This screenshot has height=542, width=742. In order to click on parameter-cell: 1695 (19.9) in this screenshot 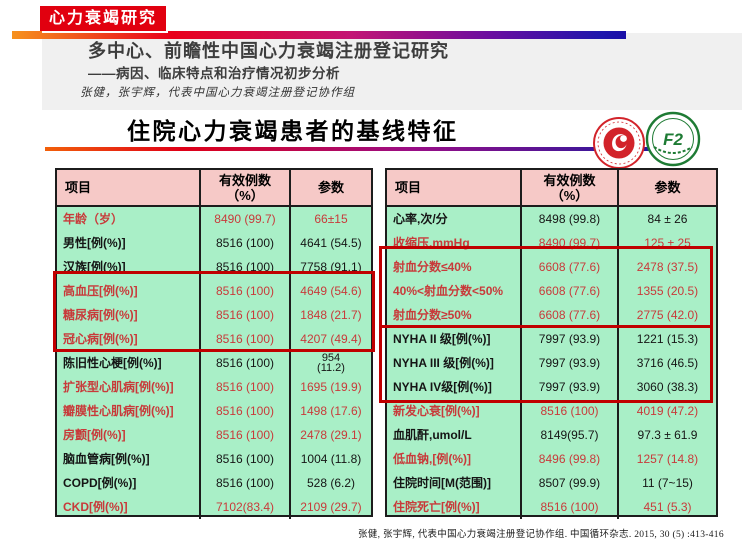, I will do `click(330, 387)`.